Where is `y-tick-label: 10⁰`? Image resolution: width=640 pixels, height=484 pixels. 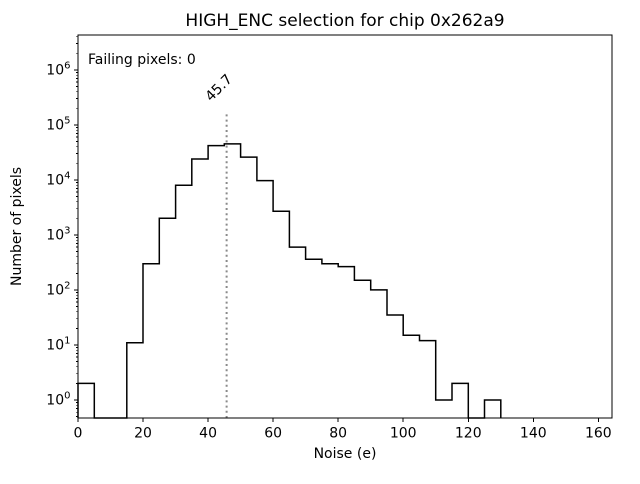 y-tick-label: 10⁰ is located at coordinates (58, 399).